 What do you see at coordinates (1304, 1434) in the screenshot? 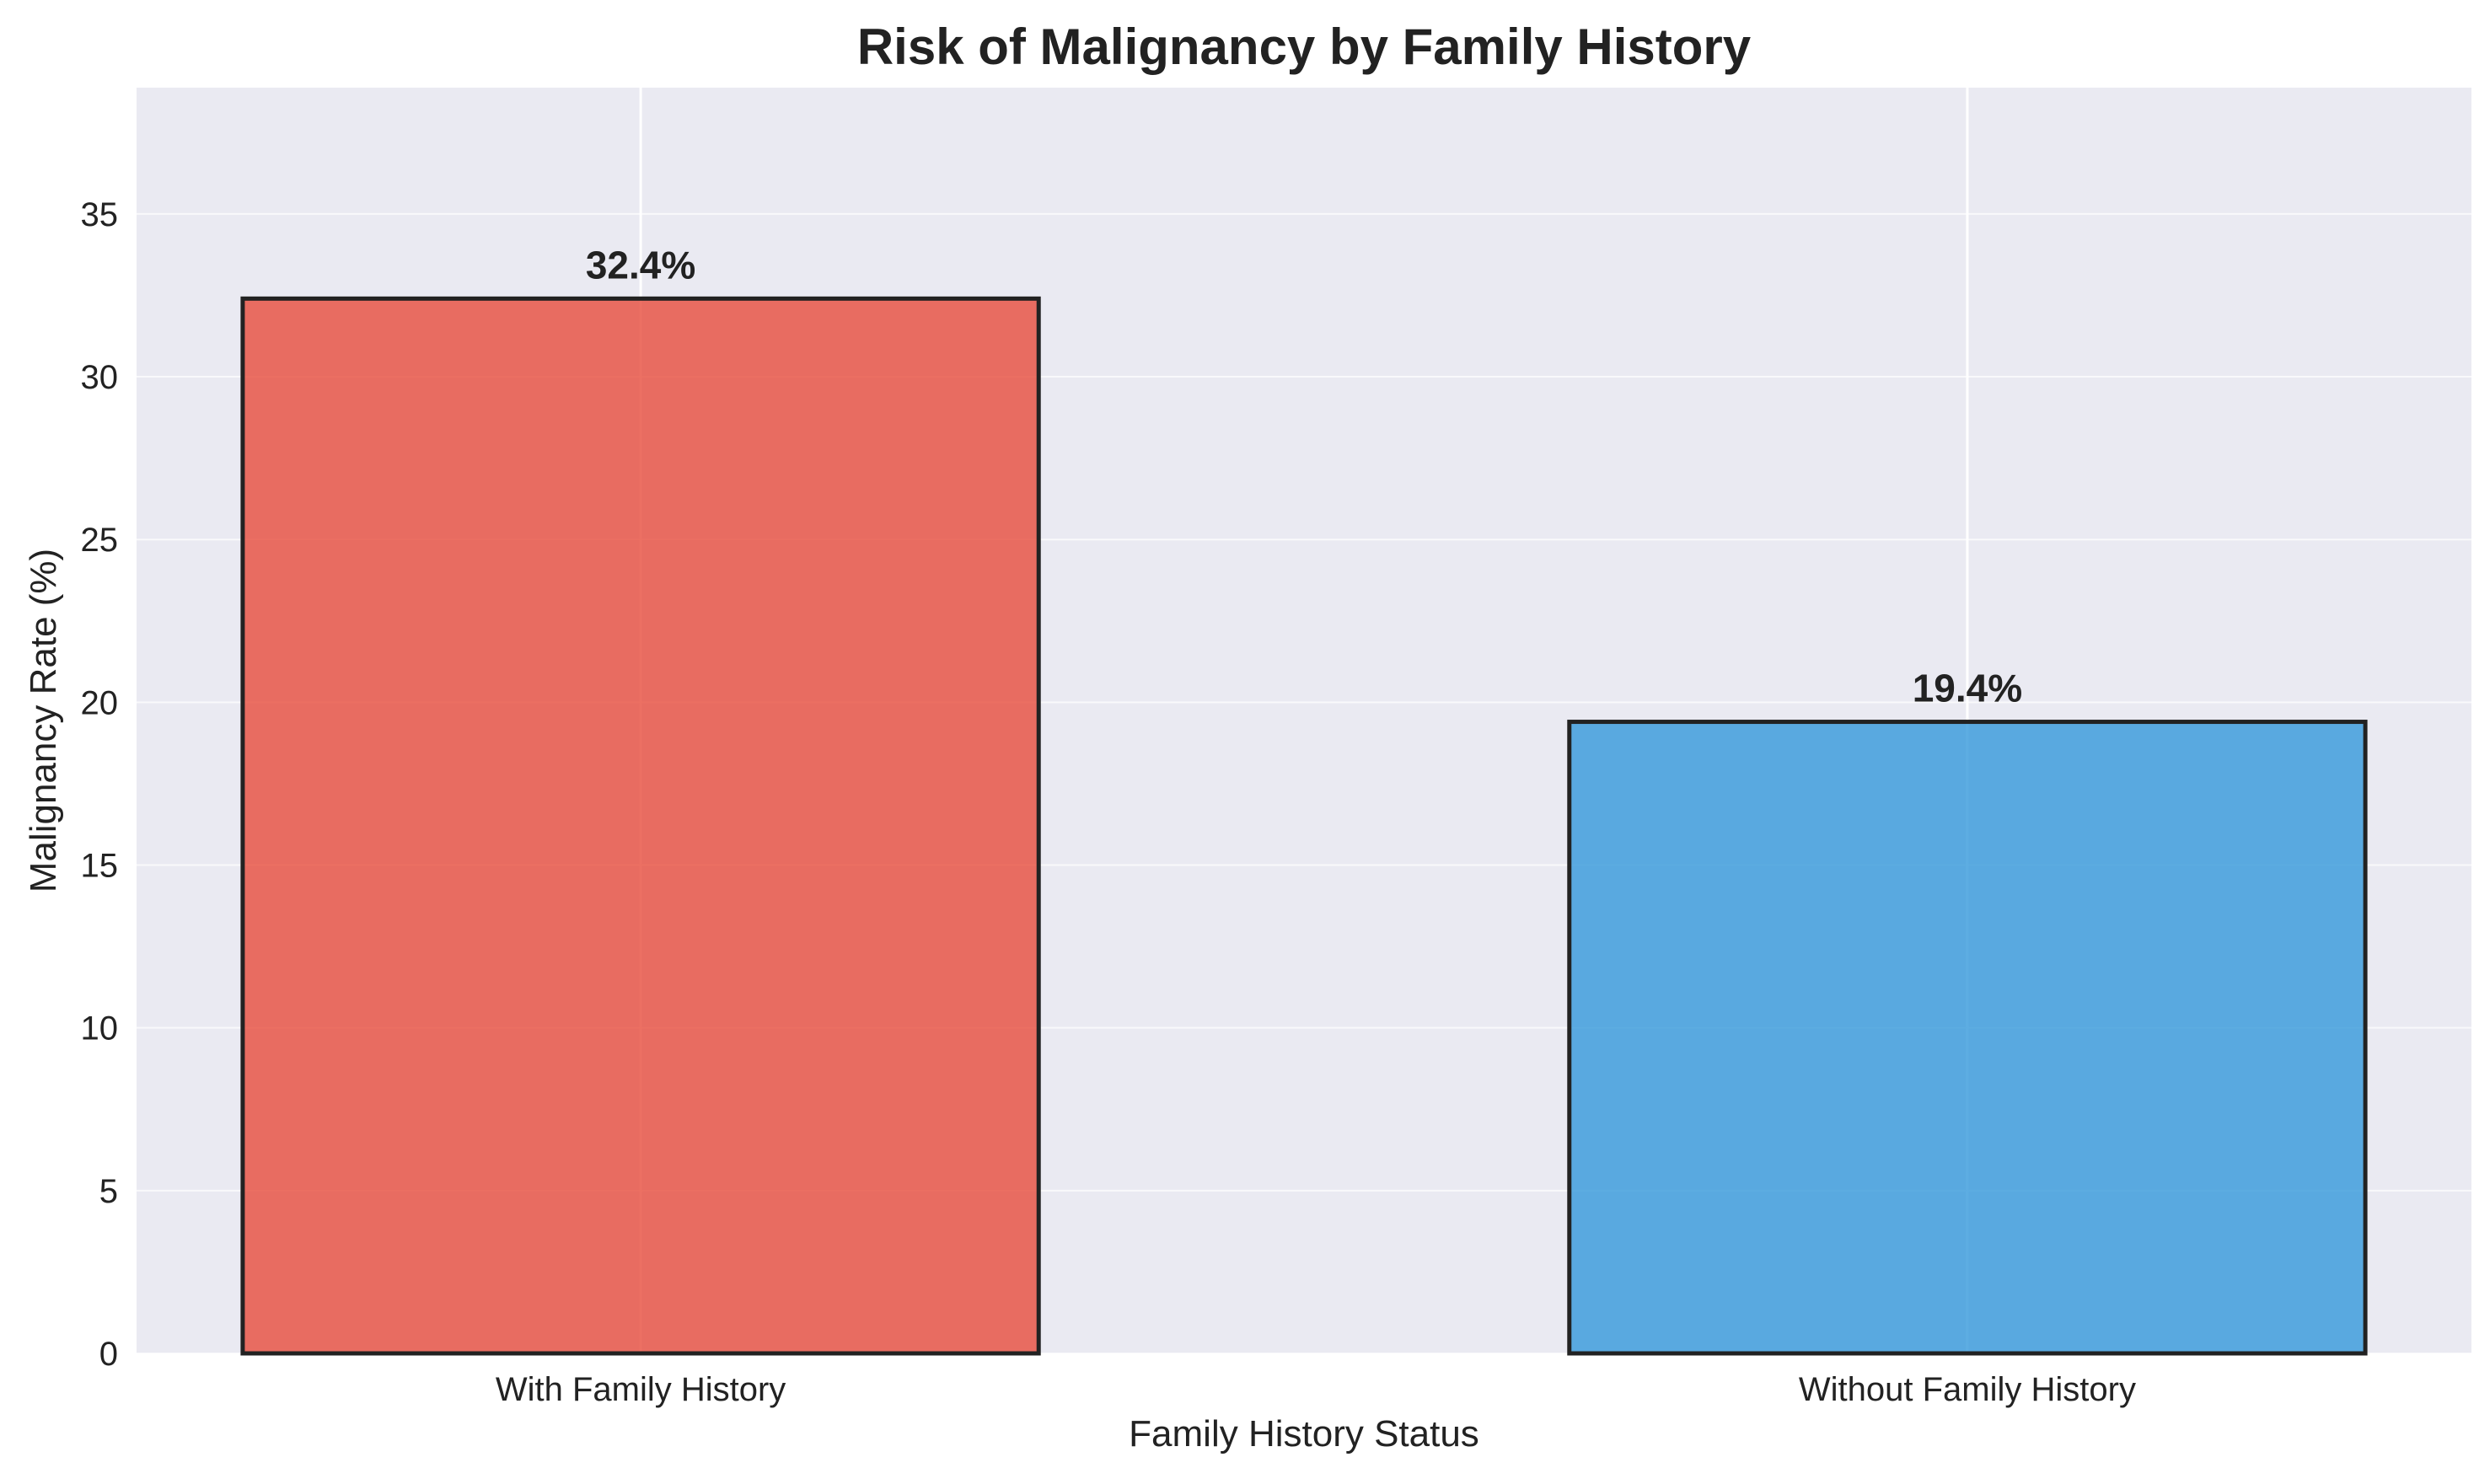
I see `x-axis-label: Family History Status` at bounding box center [1304, 1434].